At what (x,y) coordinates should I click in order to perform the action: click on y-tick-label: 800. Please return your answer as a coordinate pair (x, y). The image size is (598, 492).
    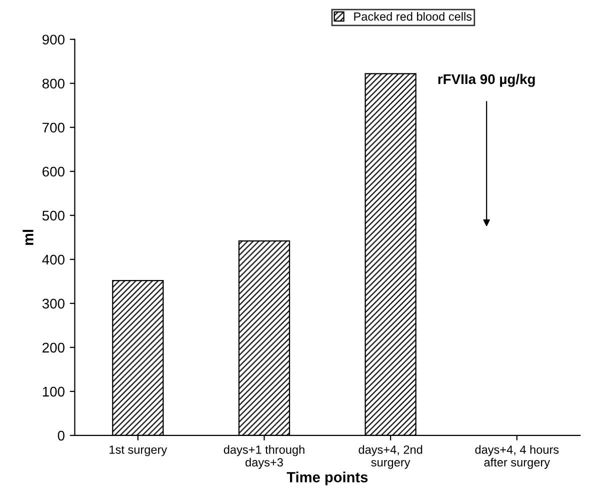
    Looking at the image, I should click on (53, 83).